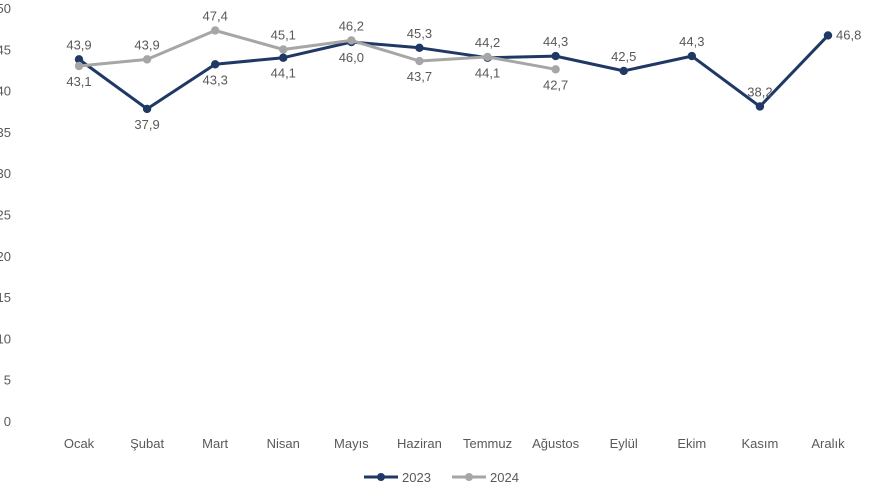 This screenshot has width=874, height=494. What do you see at coordinates (5, 132) in the screenshot?
I see `y-tick-label: 35` at bounding box center [5, 132].